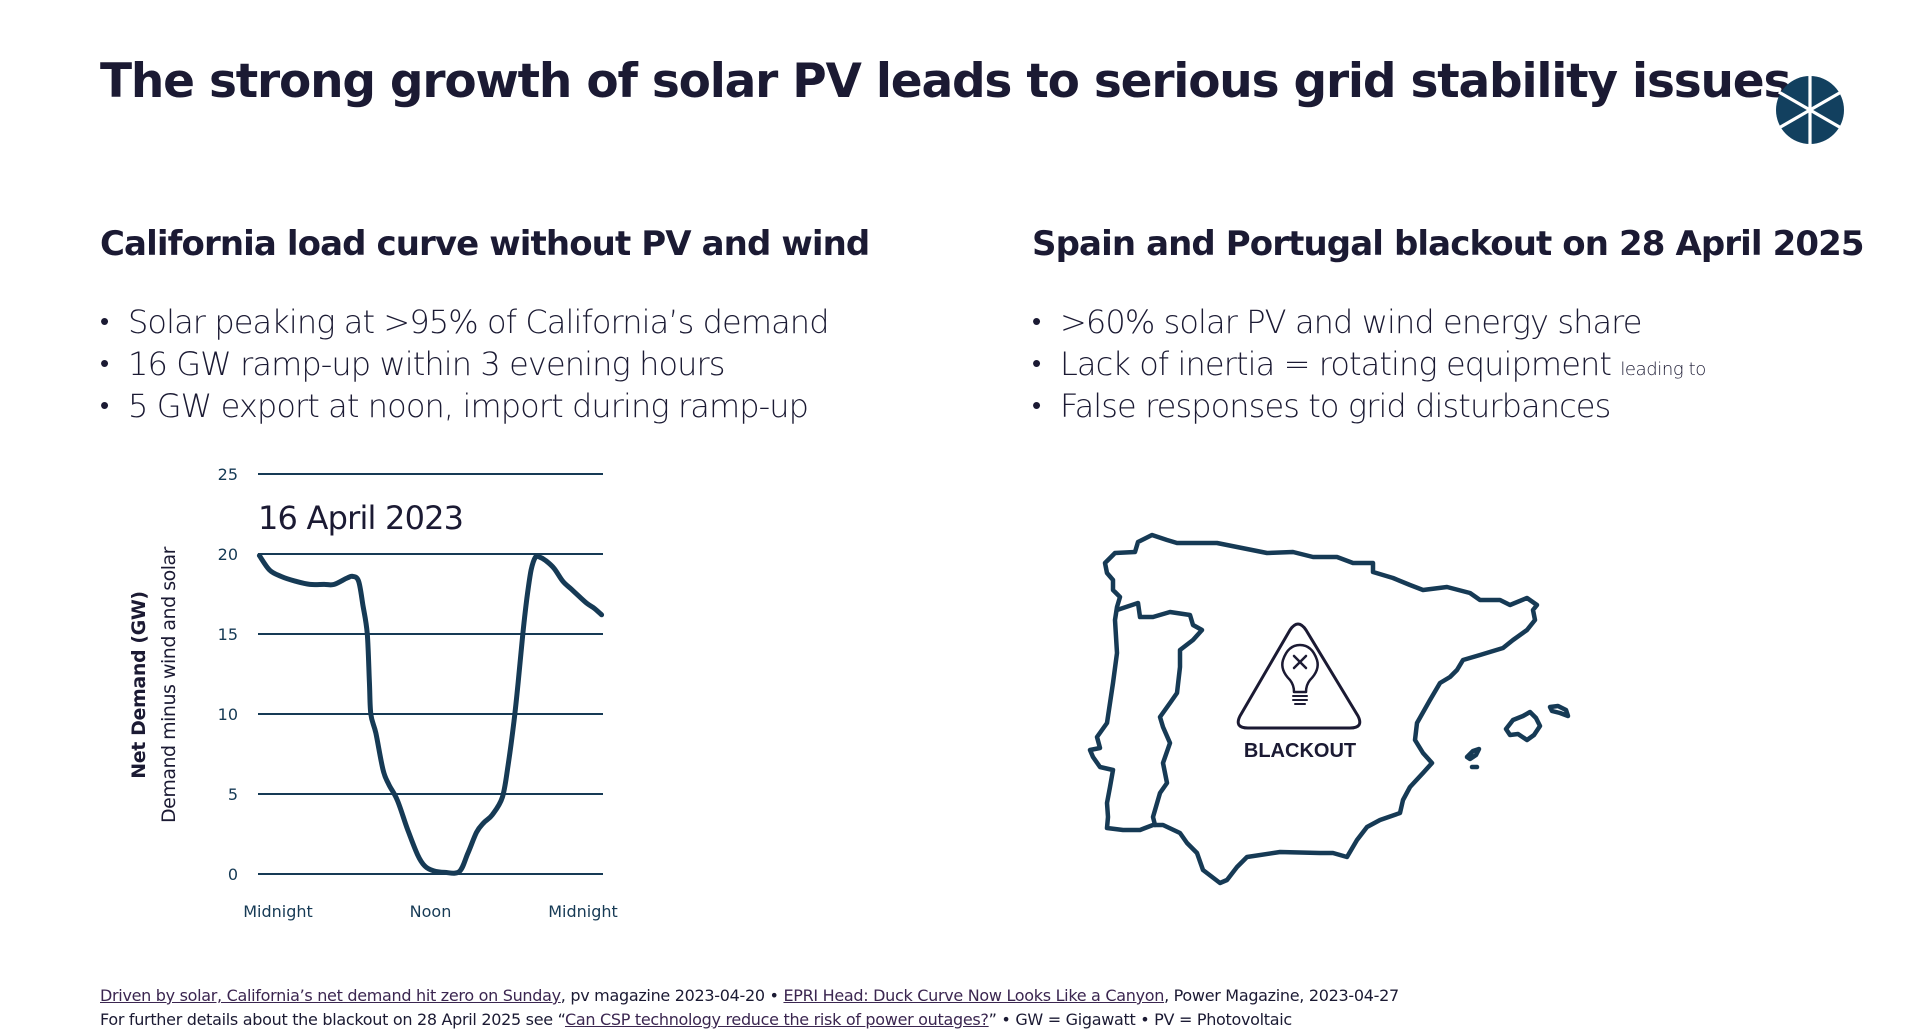  What do you see at coordinates (228, 554) in the screenshot?
I see `y-tick-label: 20` at bounding box center [228, 554].